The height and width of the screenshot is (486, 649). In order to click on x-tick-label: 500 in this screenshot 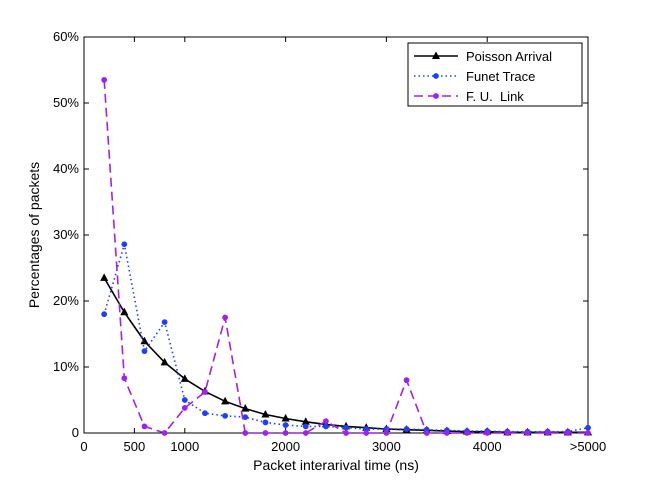, I will do `click(135, 446)`.